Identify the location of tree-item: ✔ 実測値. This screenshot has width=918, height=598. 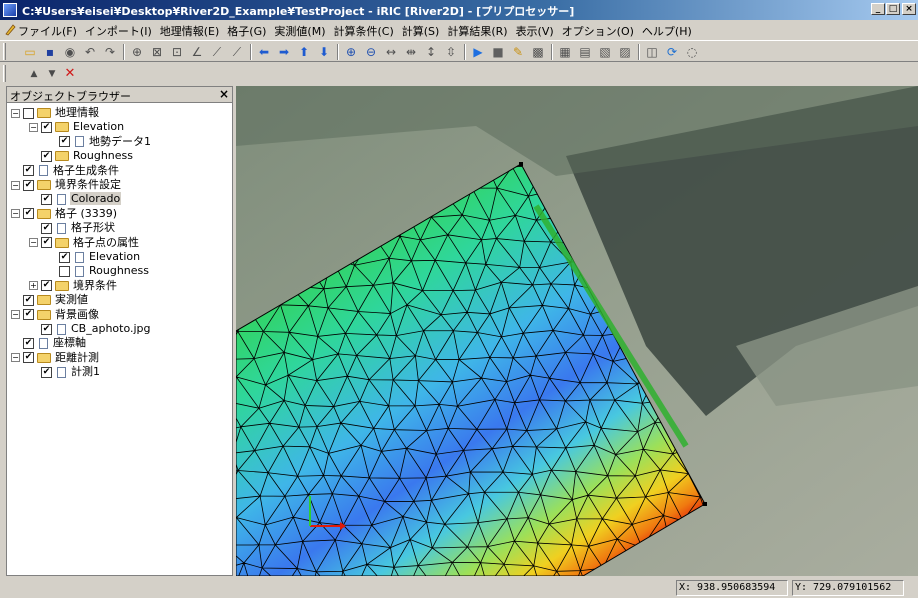
(50, 300).